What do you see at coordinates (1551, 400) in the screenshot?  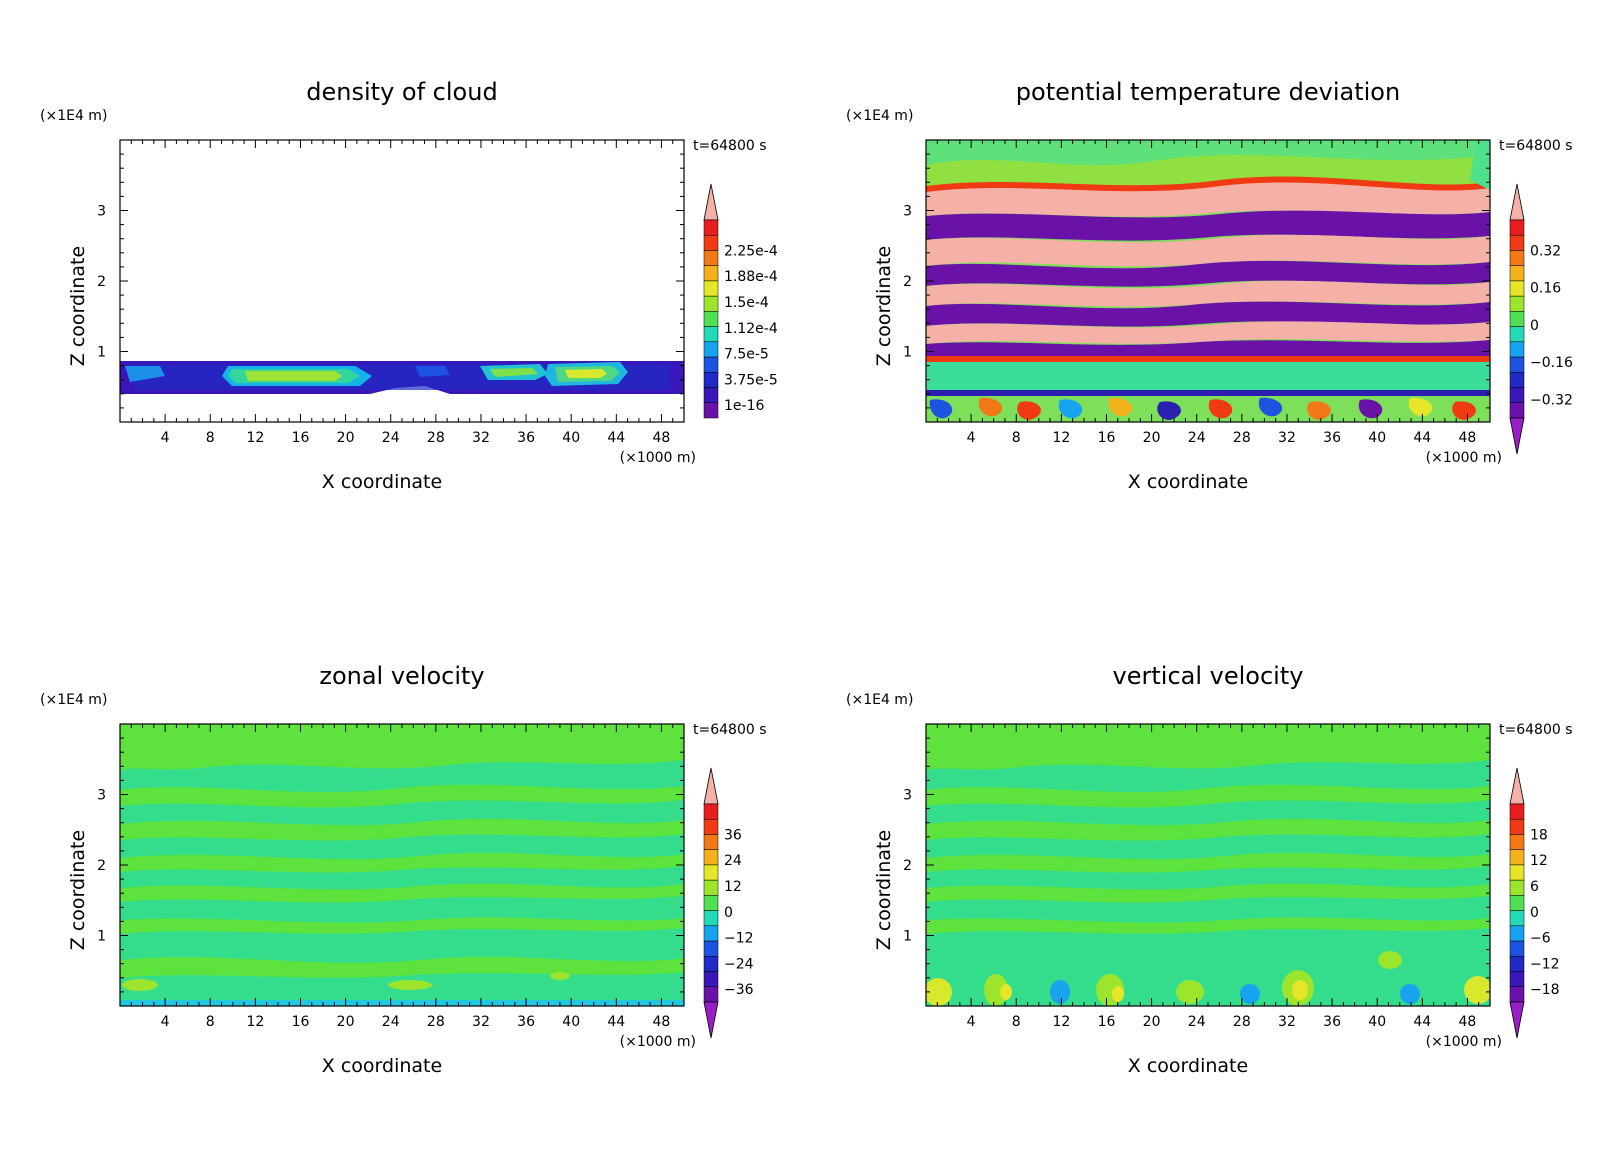 I see `colorbar-label: −0.32` at bounding box center [1551, 400].